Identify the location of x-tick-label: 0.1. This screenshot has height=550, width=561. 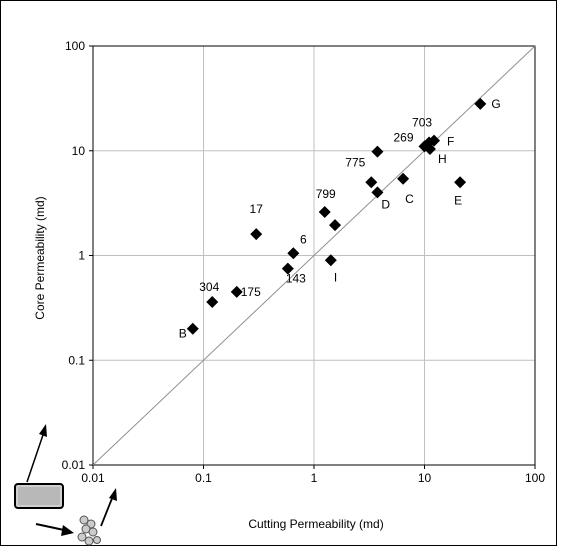
(203, 478).